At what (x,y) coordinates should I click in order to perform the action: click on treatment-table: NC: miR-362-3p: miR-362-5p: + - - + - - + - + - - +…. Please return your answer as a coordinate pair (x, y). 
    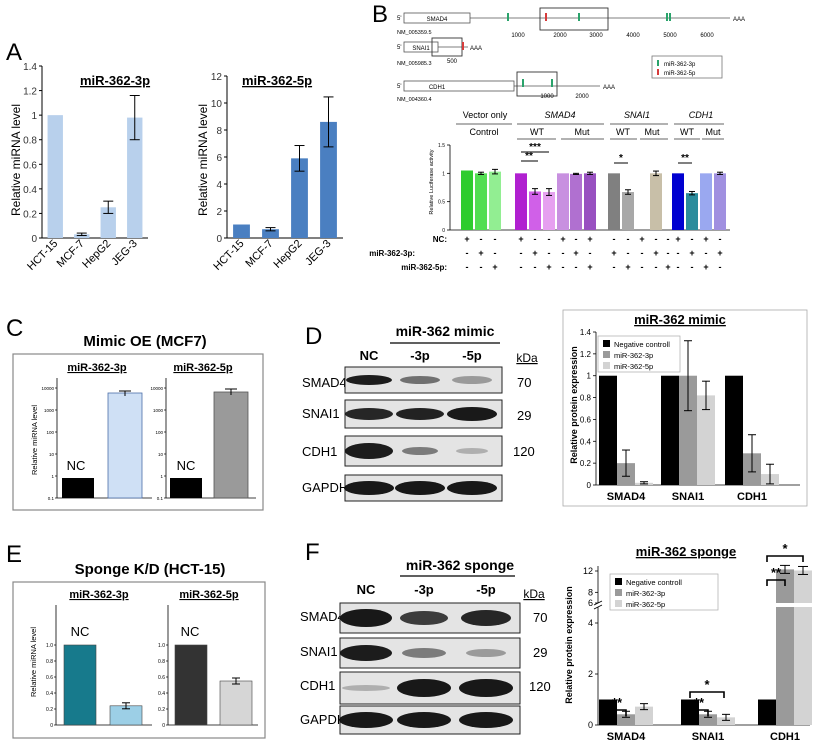
    Looking at the image, I should click on (545, 253).